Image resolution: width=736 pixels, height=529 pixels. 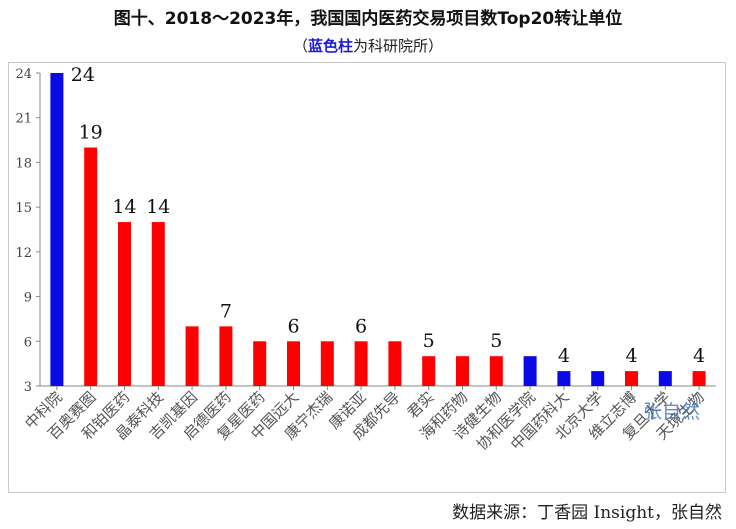 What do you see at coordinates (226, 311) in the screenshot?
I see `data-label: 7` at bounding box center [226, 311].